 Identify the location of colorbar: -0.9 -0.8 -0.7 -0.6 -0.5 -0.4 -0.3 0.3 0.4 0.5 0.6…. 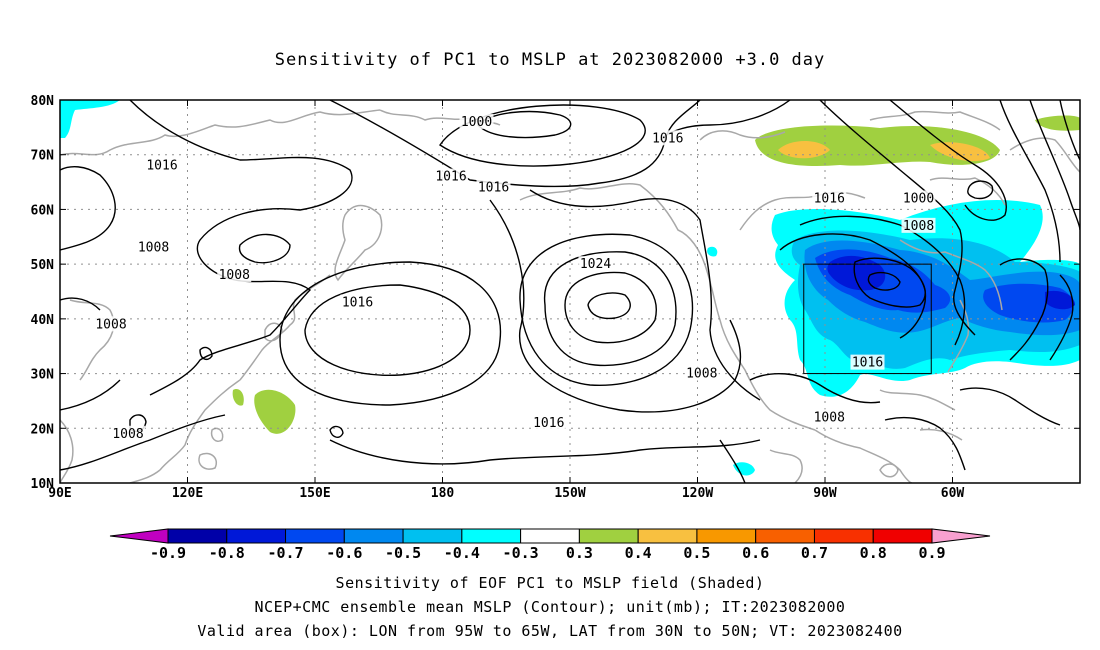
(550, 545).